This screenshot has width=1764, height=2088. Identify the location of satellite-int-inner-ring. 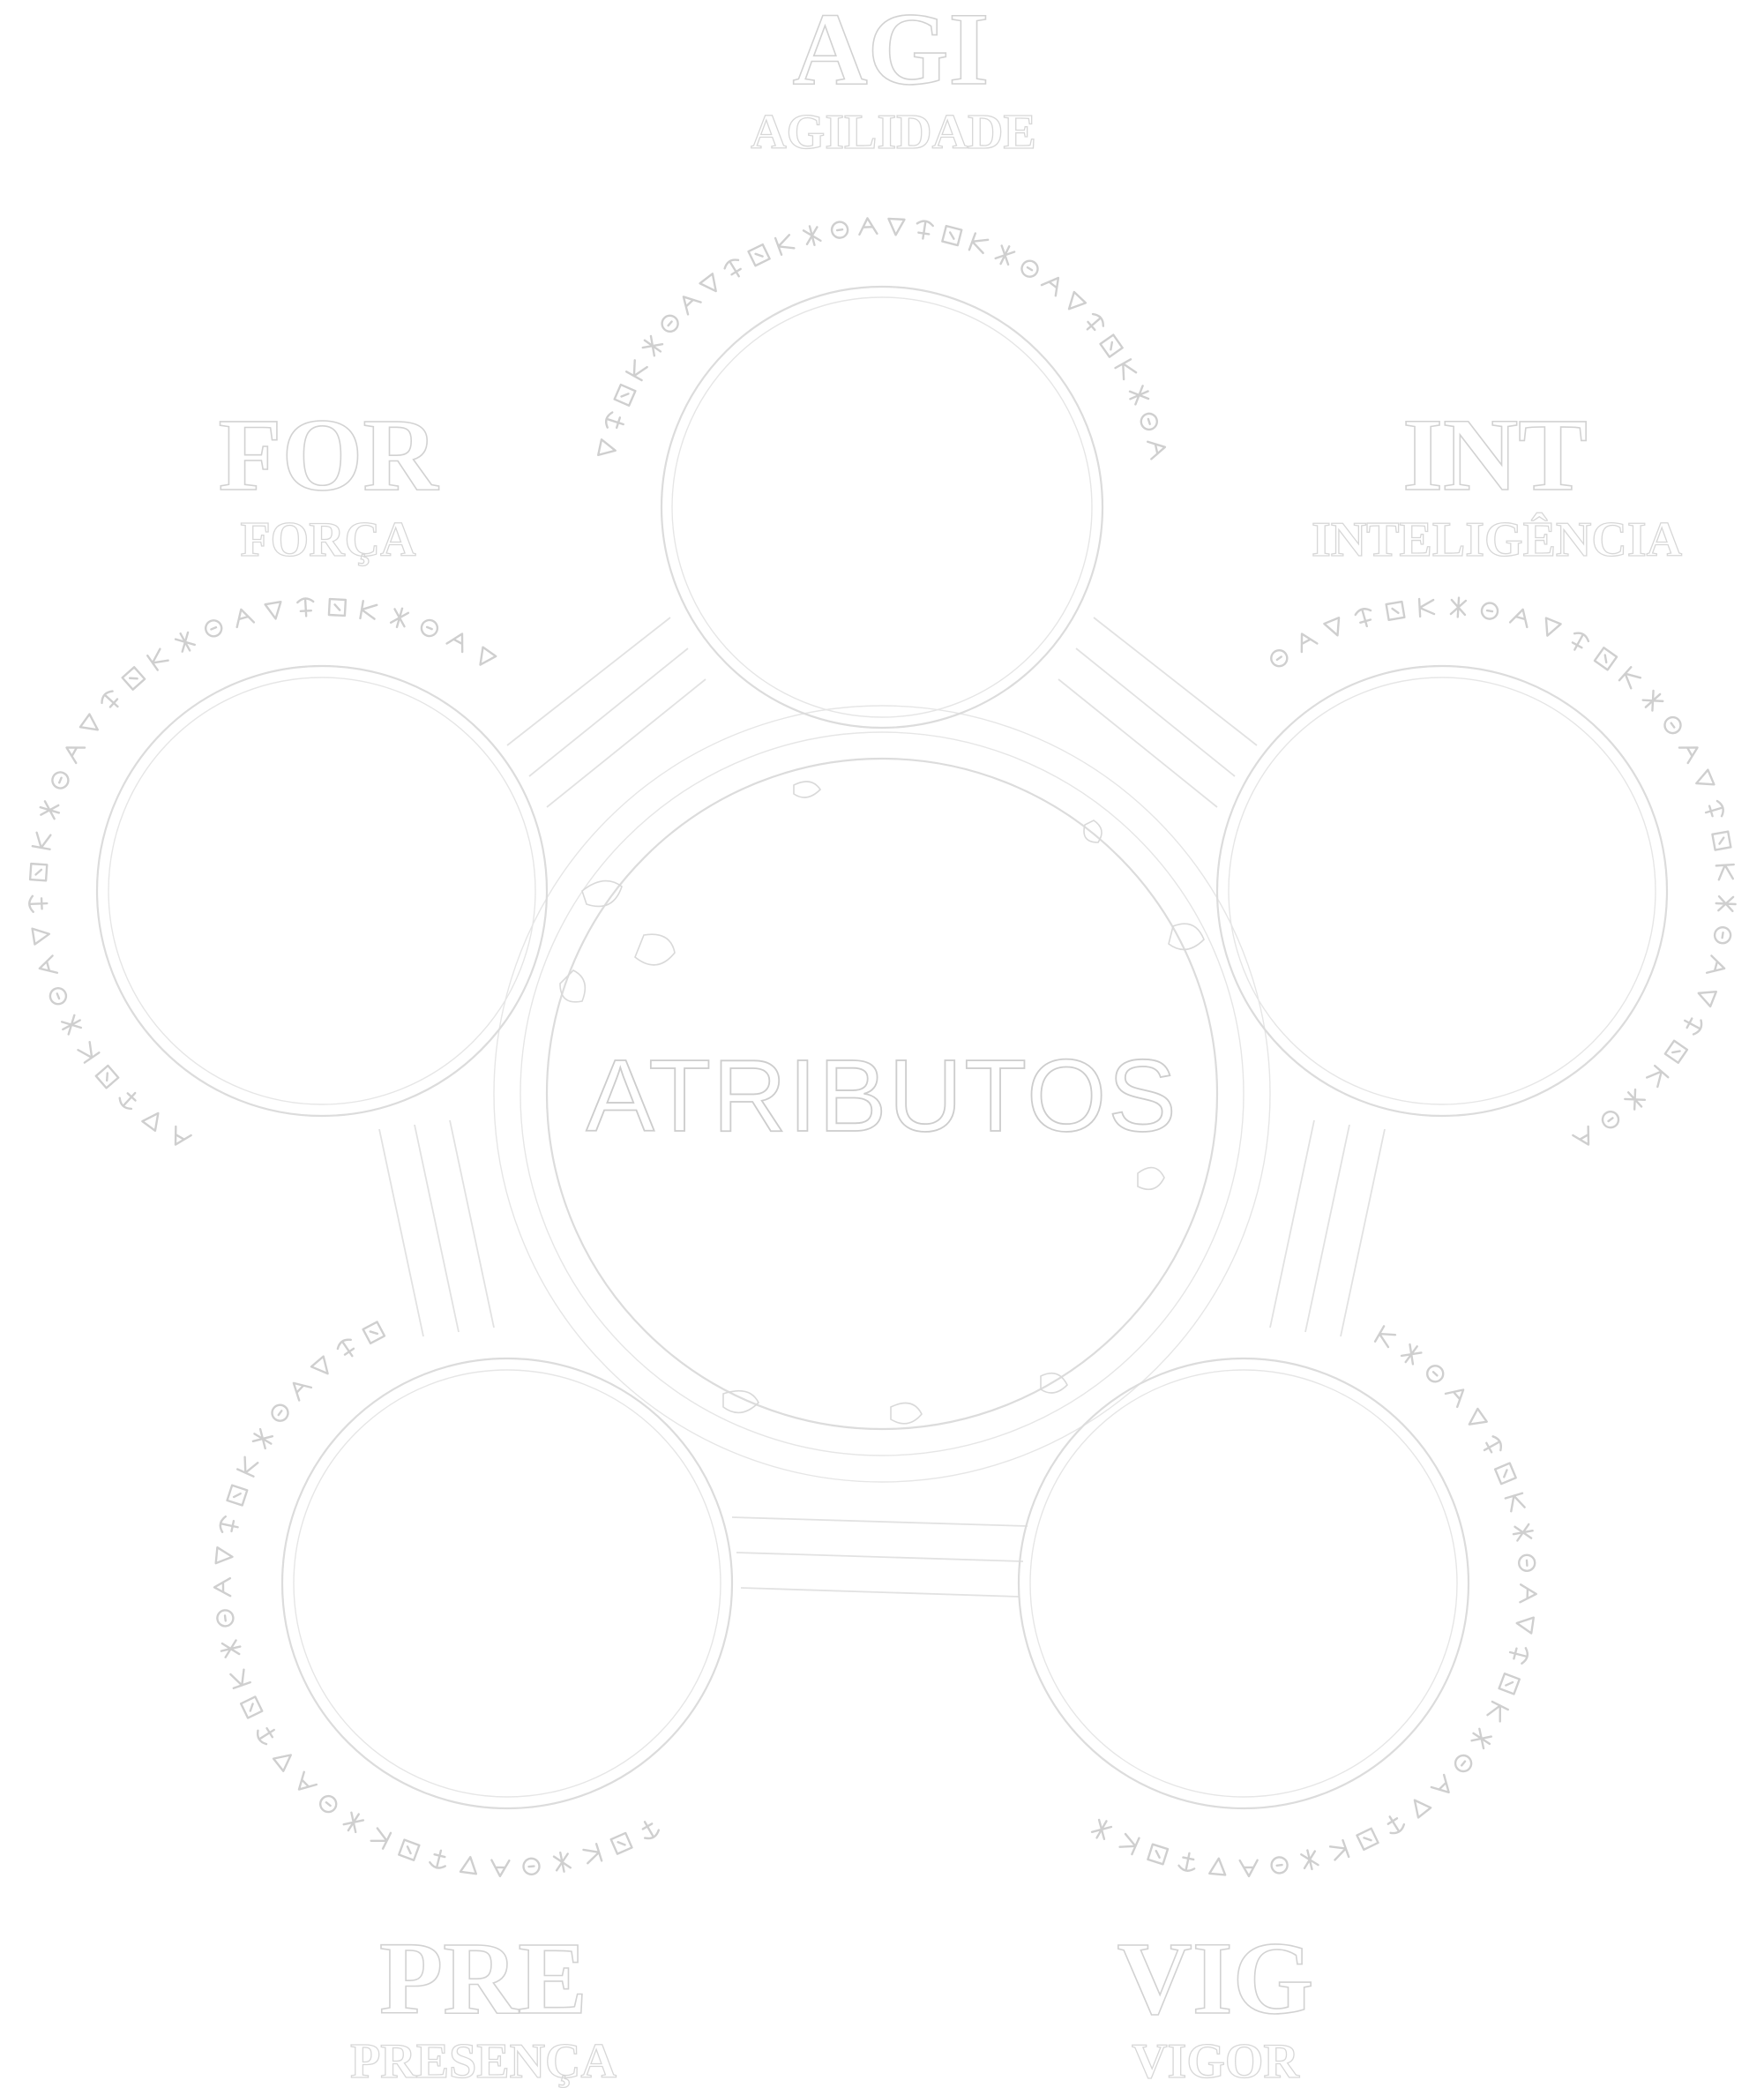
(1442, 891).